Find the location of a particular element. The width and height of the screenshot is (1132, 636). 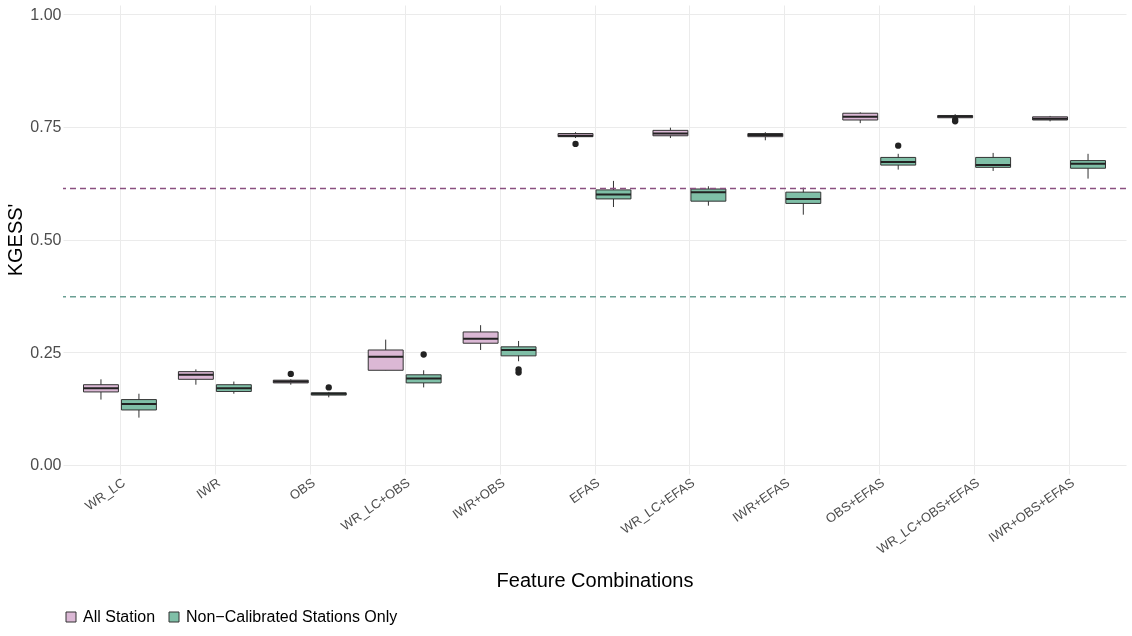

x-tick-label: IWR is located at coordinates (208, 488).